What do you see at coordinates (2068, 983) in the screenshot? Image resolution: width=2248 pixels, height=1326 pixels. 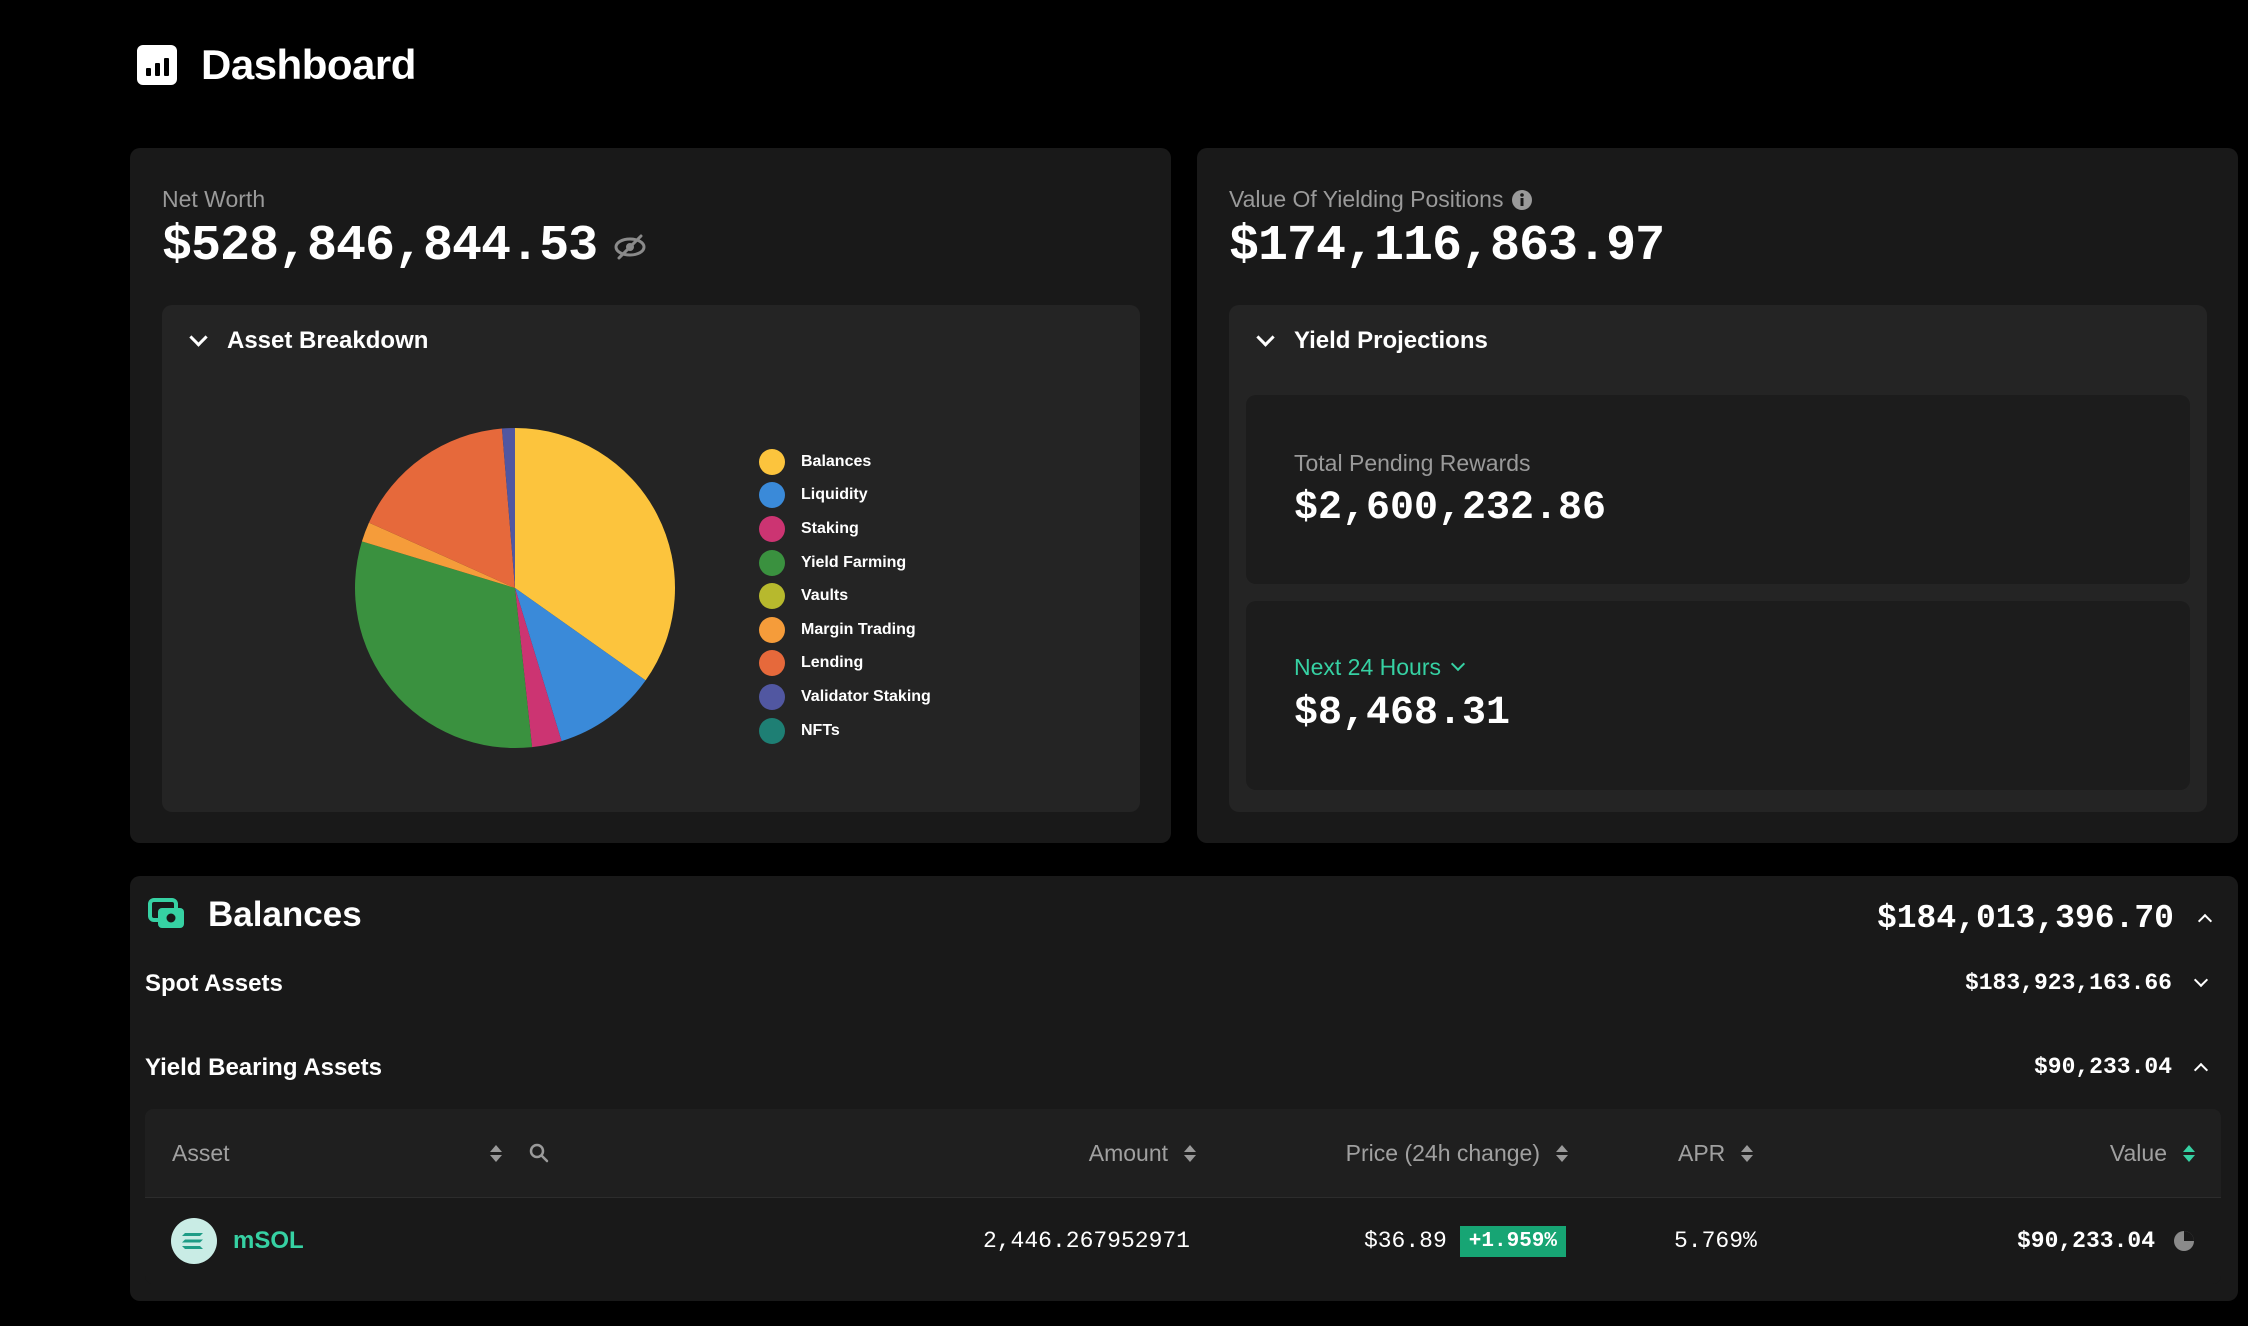 I see `spot-assets-value: $183,923,163.66` at bounding box center [2068, 983].